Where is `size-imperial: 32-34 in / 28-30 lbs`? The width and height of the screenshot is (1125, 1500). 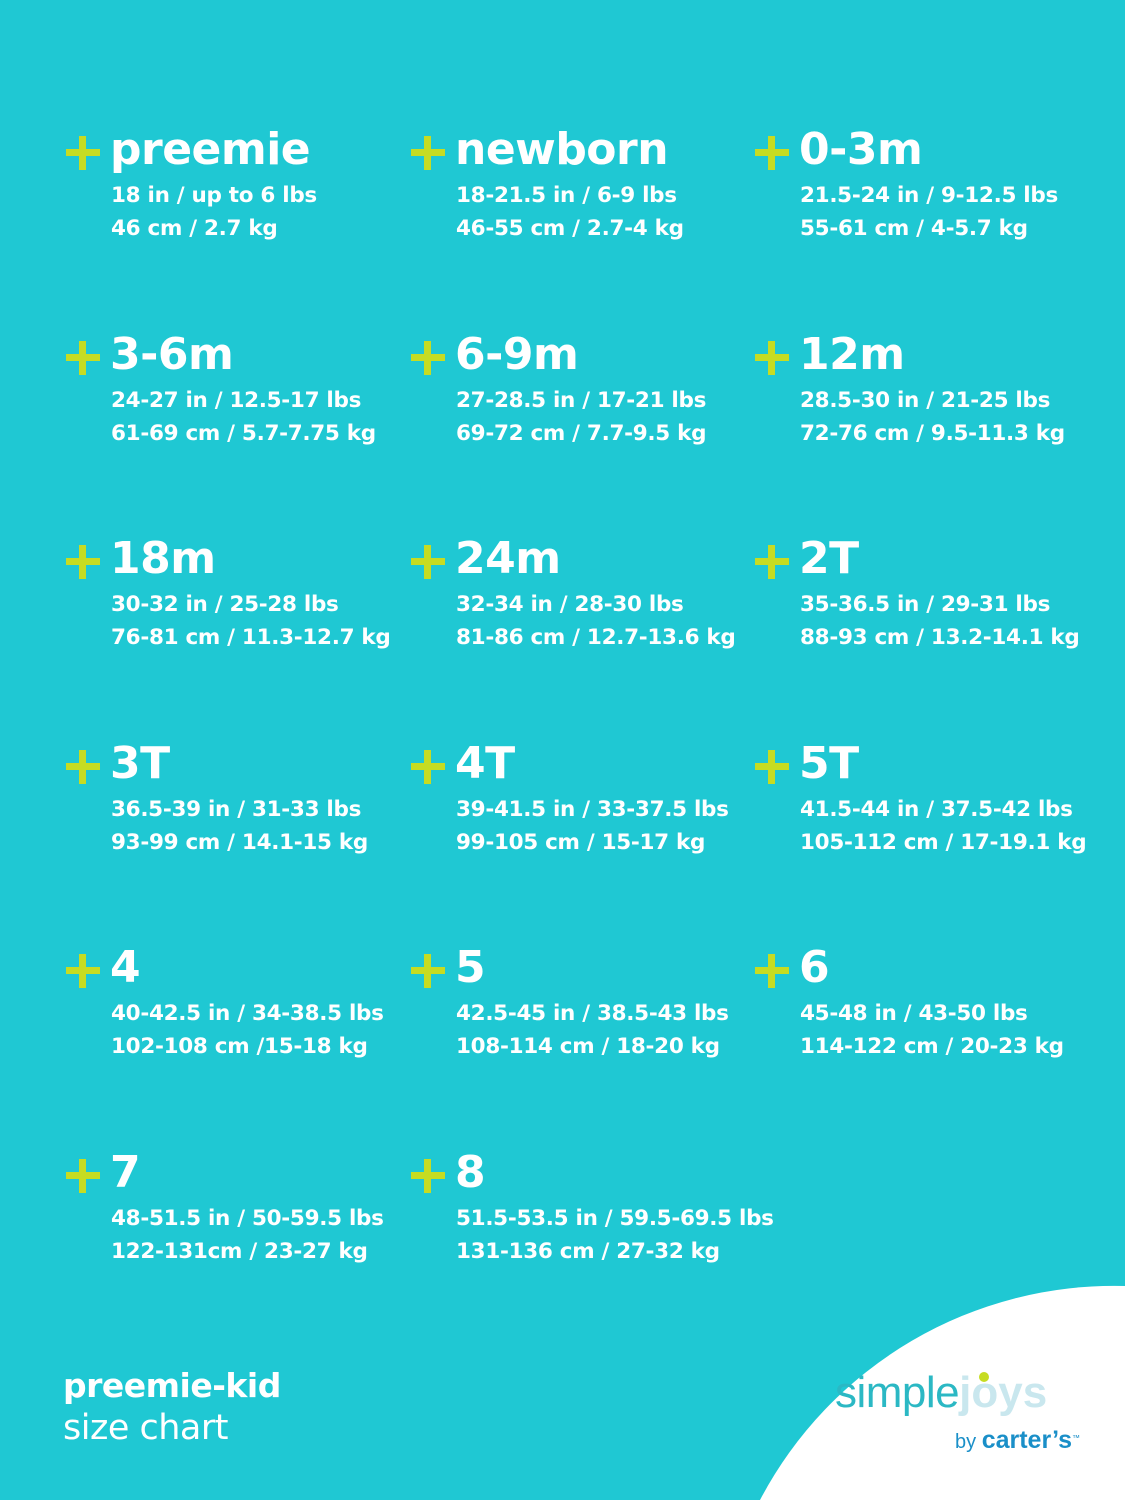
size-imperial: 32-34 in / 28-30 lbs is located at coordinates (570, 604).